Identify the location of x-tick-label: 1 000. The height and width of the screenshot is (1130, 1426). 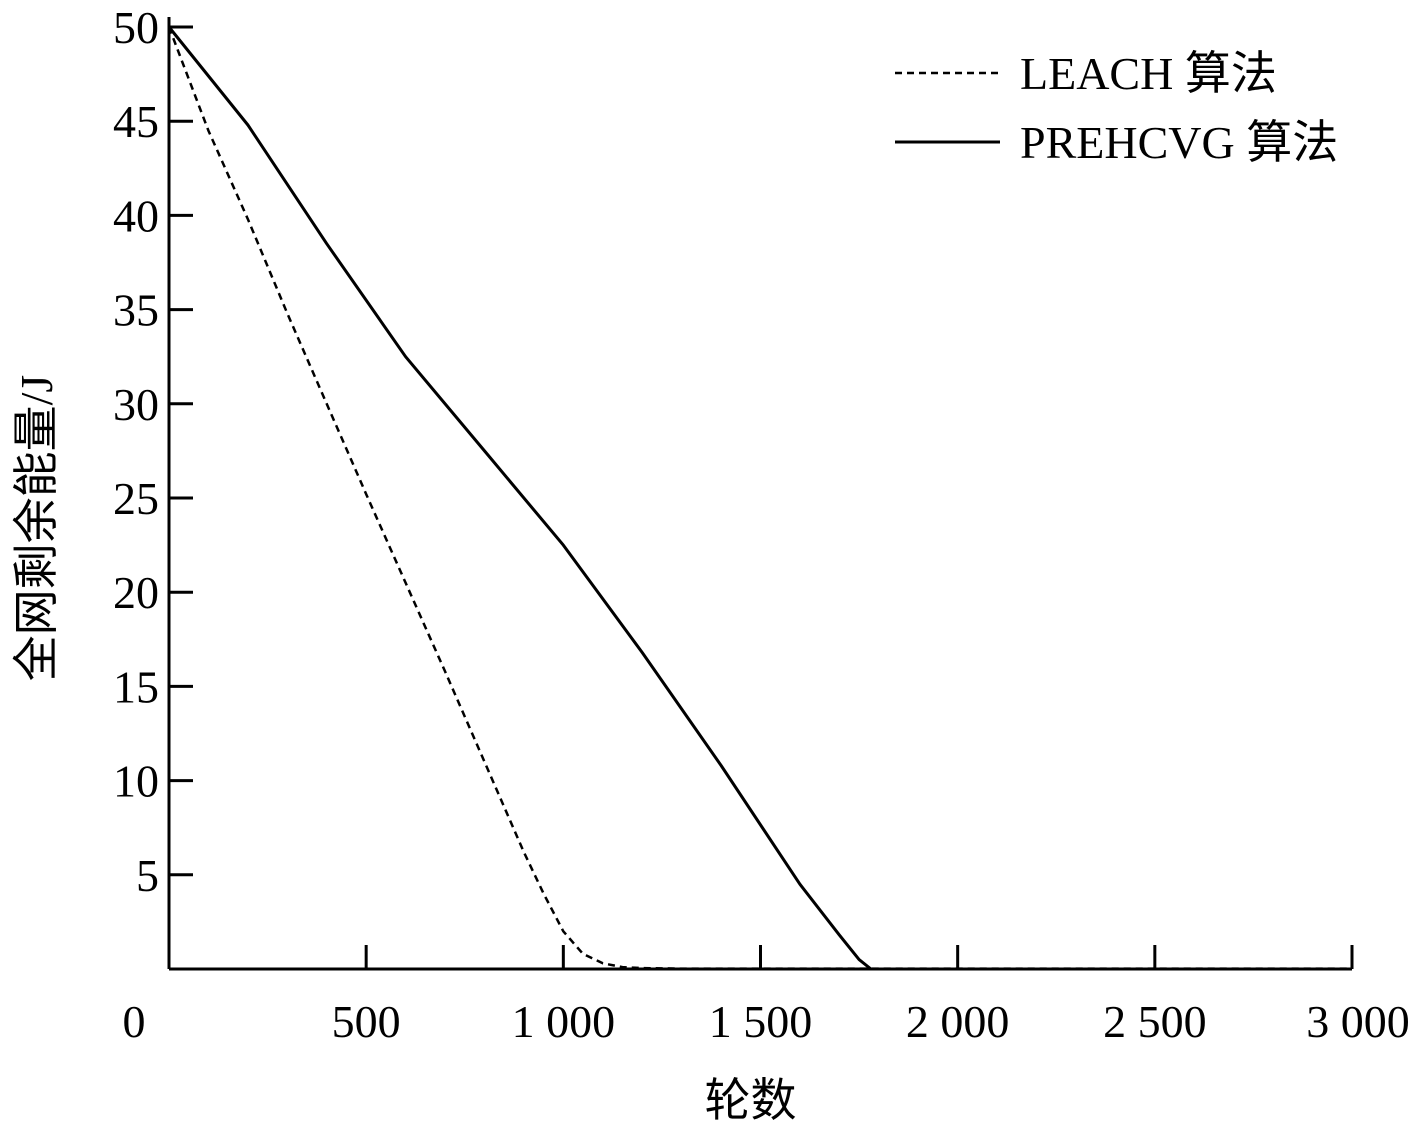
(564, 1021).